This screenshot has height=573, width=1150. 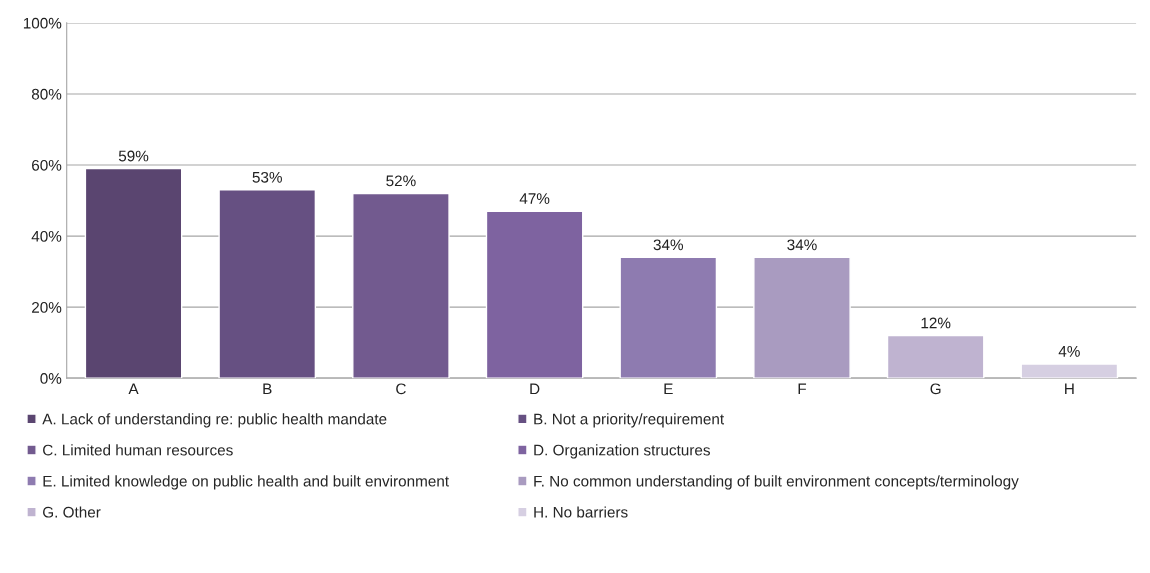 I want to click on data-label: 53%, so click(x=267, y=177).